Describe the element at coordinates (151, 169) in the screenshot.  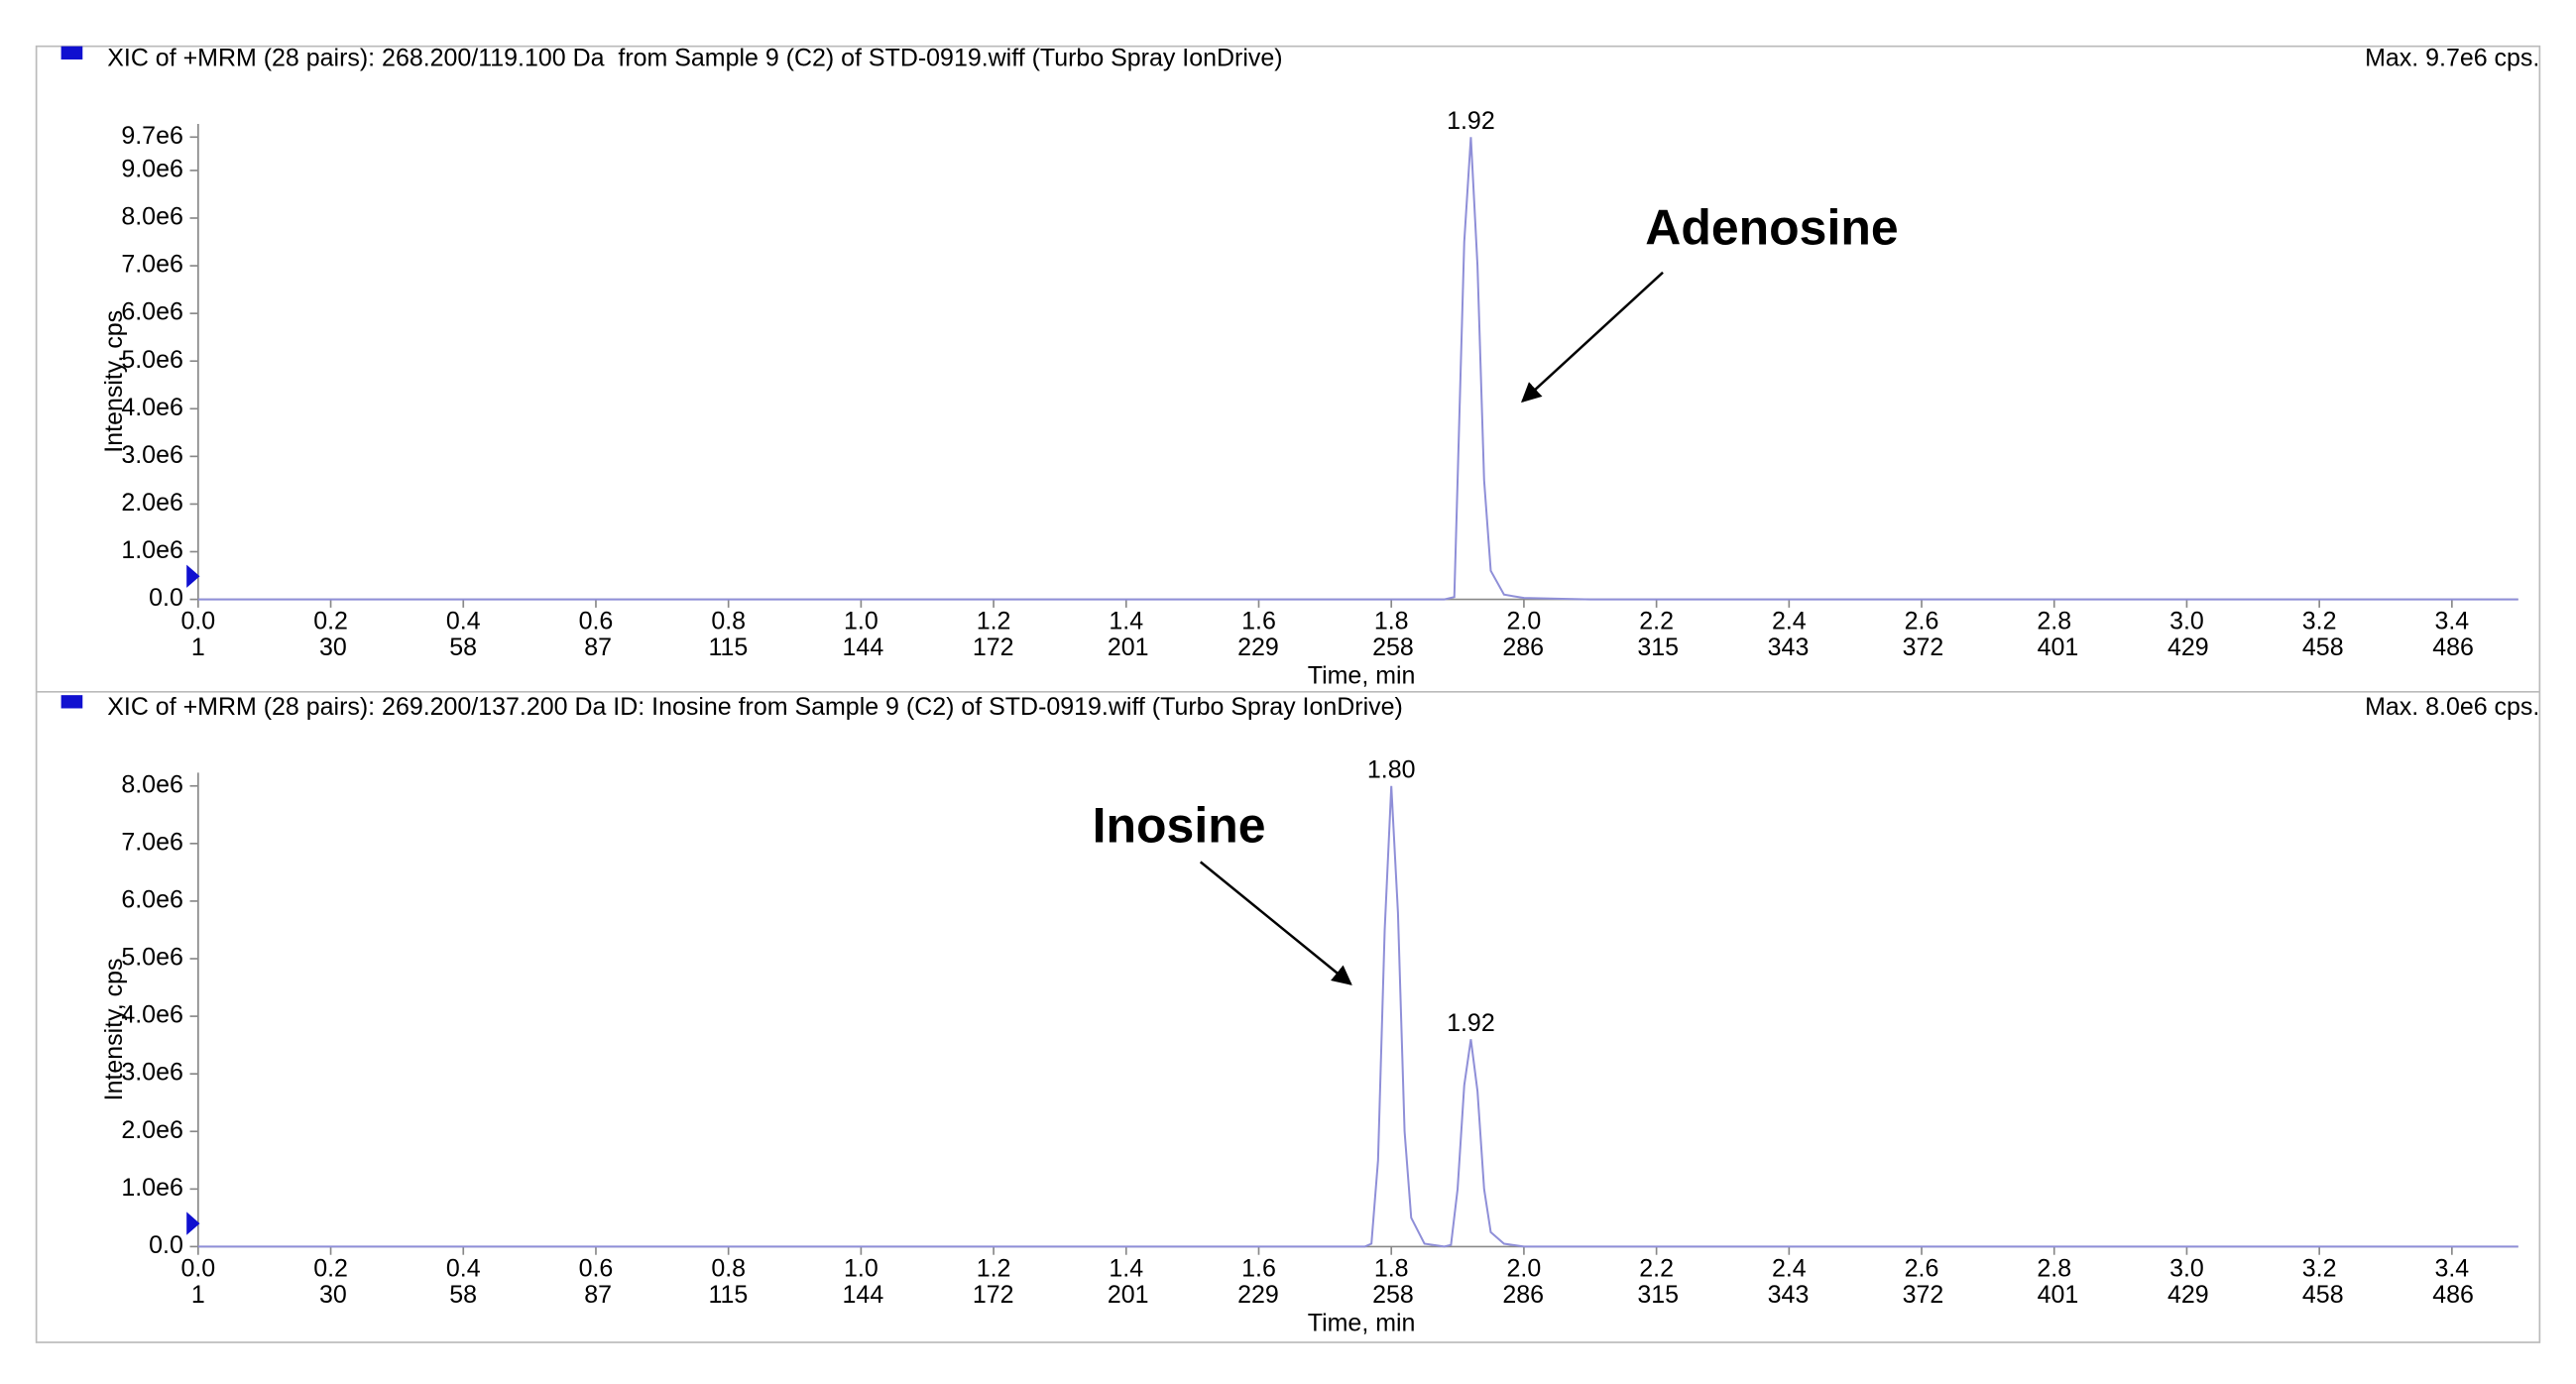
I see `y-tick-label: 9.0e6` at that location.